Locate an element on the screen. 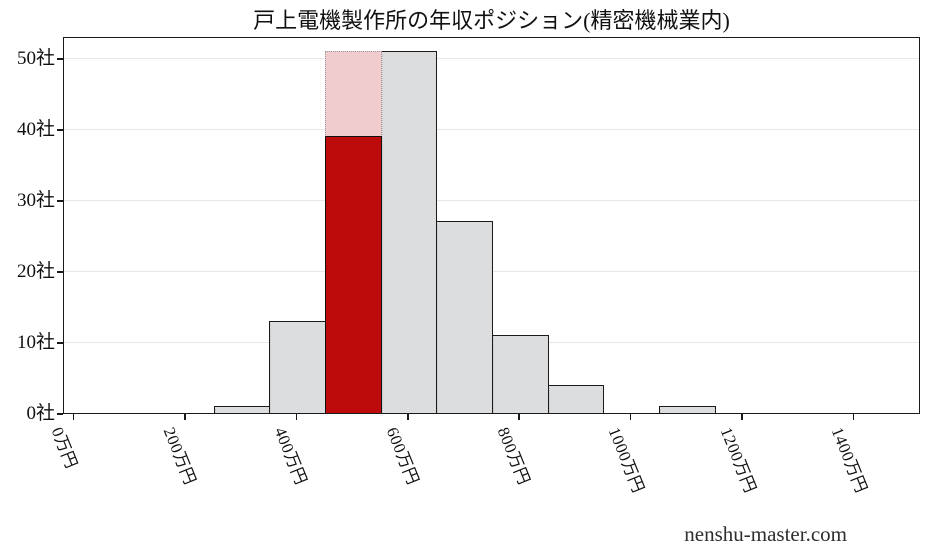 The width and height of the screenshot is (927, 557). y-tick-label-20: 20社 is located at coordinates (35, 271).